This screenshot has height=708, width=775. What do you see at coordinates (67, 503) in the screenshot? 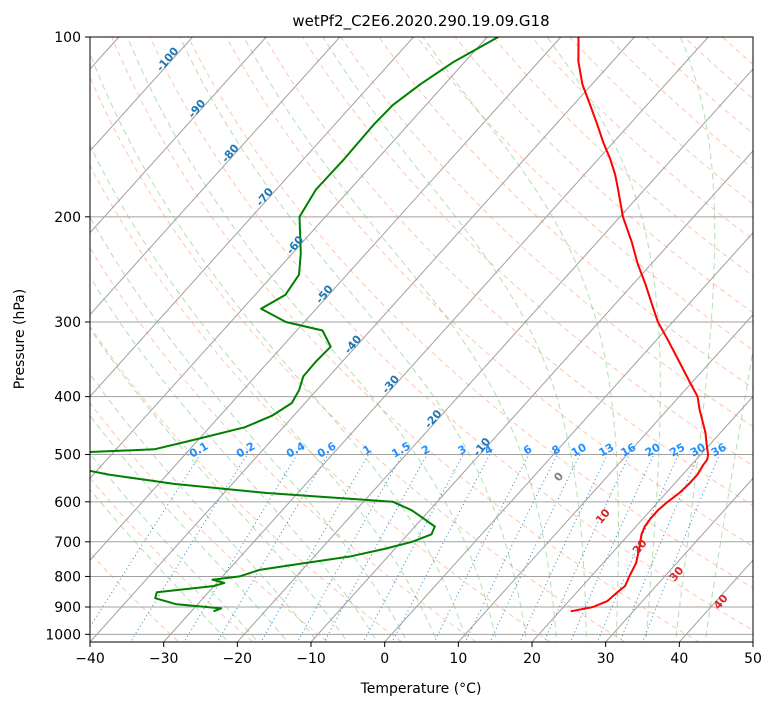
I see `y-tick-label: 600` at bounding box center [67, 503].